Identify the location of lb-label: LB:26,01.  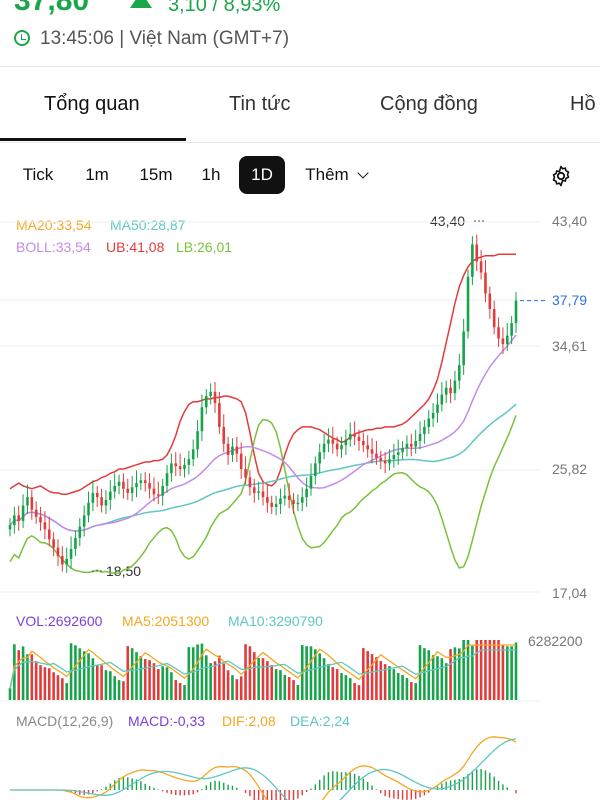
(204, 247).